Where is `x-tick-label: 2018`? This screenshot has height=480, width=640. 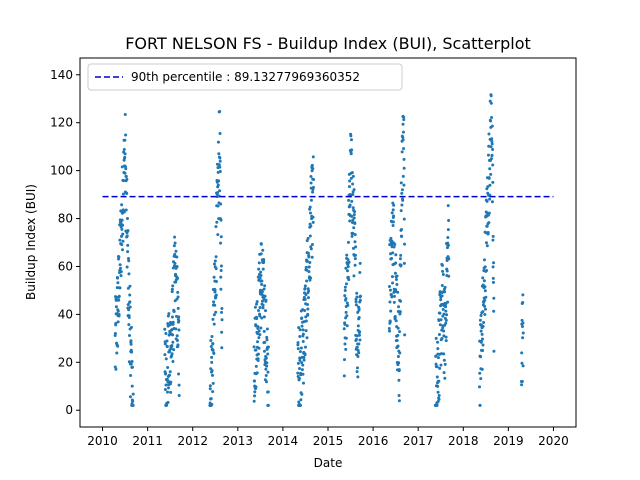
x-tick-label: 2018 is located at coordinates (463, 441).